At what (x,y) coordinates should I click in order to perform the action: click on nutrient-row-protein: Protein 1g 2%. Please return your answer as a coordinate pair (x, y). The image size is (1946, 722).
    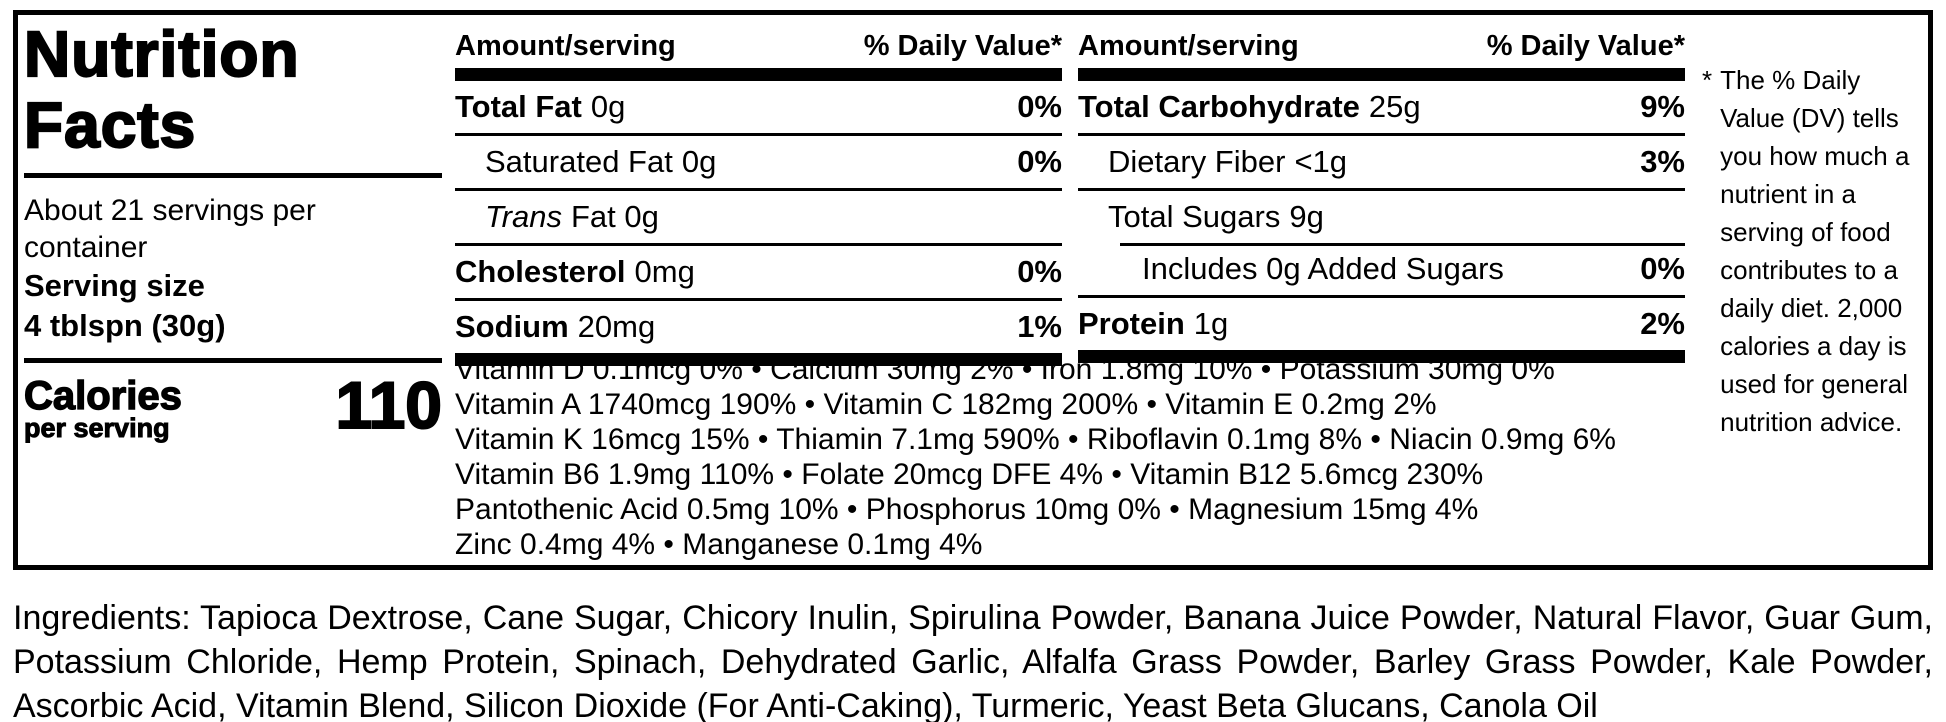
    Looking at the image, I should click on (1381, 322).